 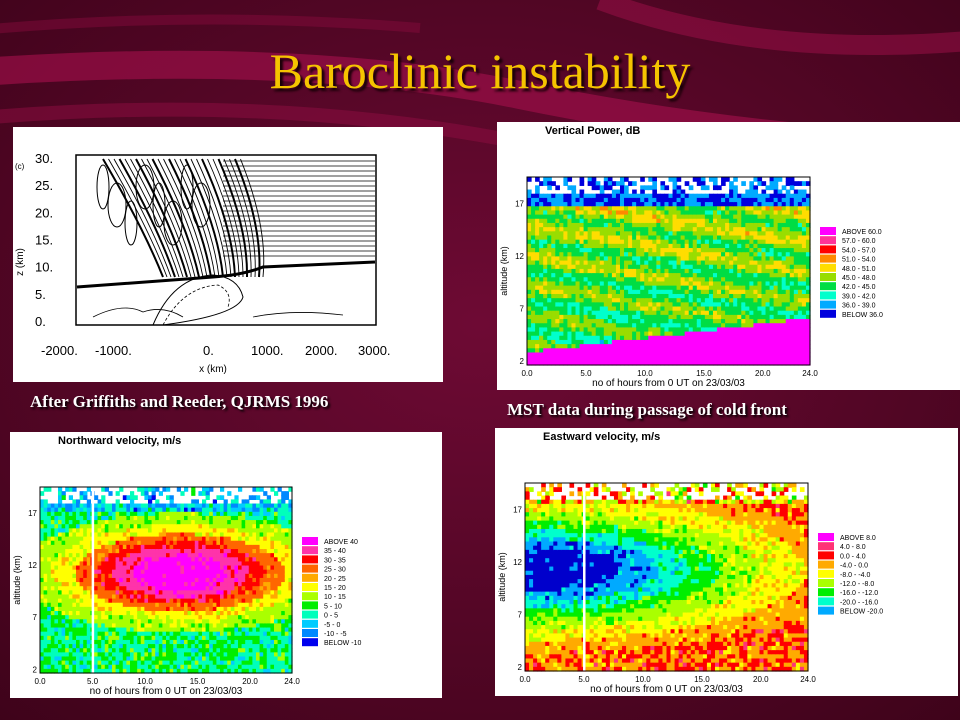 I want to click on model-ytick: 30., so click(x=44, y=158).